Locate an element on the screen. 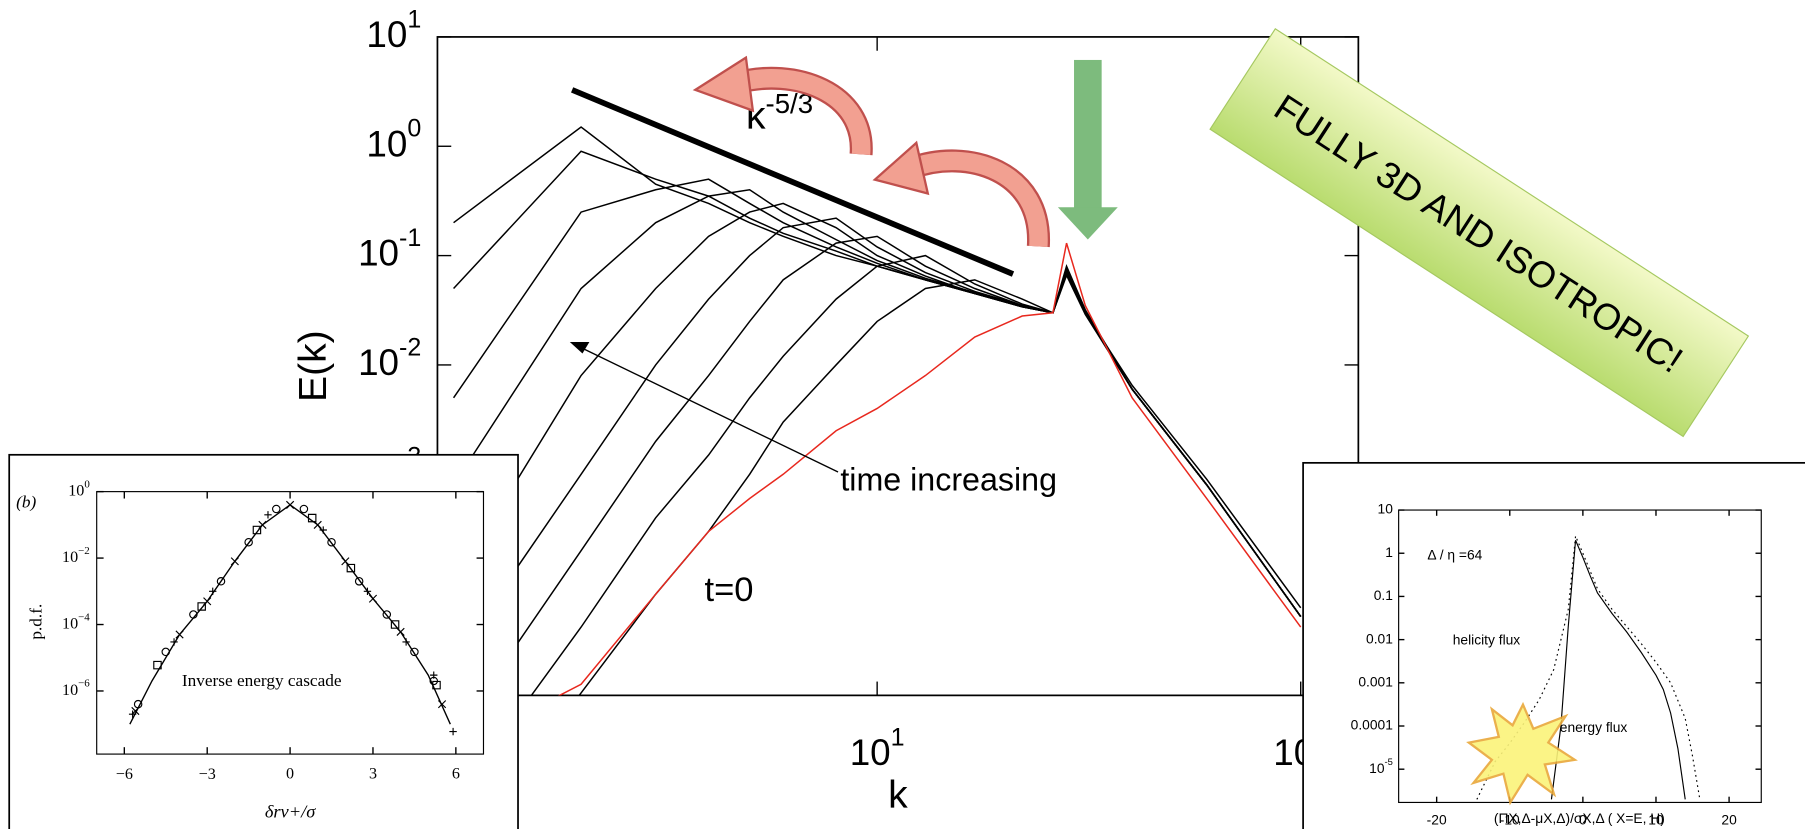 The width and height of the screenshot is (1805, 829). forcing-arrow is located at coordinates (1088, 134).